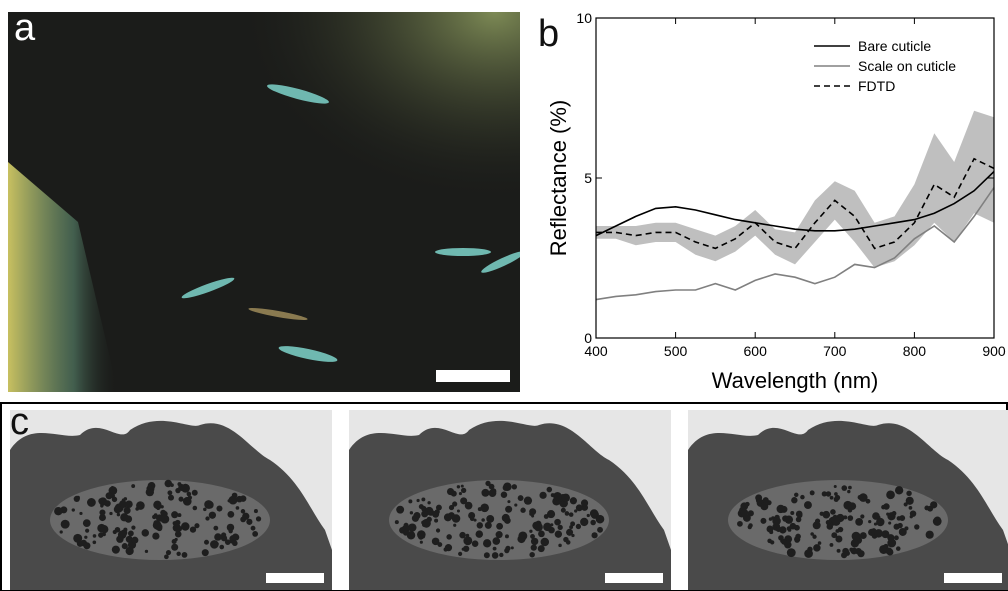  I want to click on x-tick-label: 400, so click(596, 351).